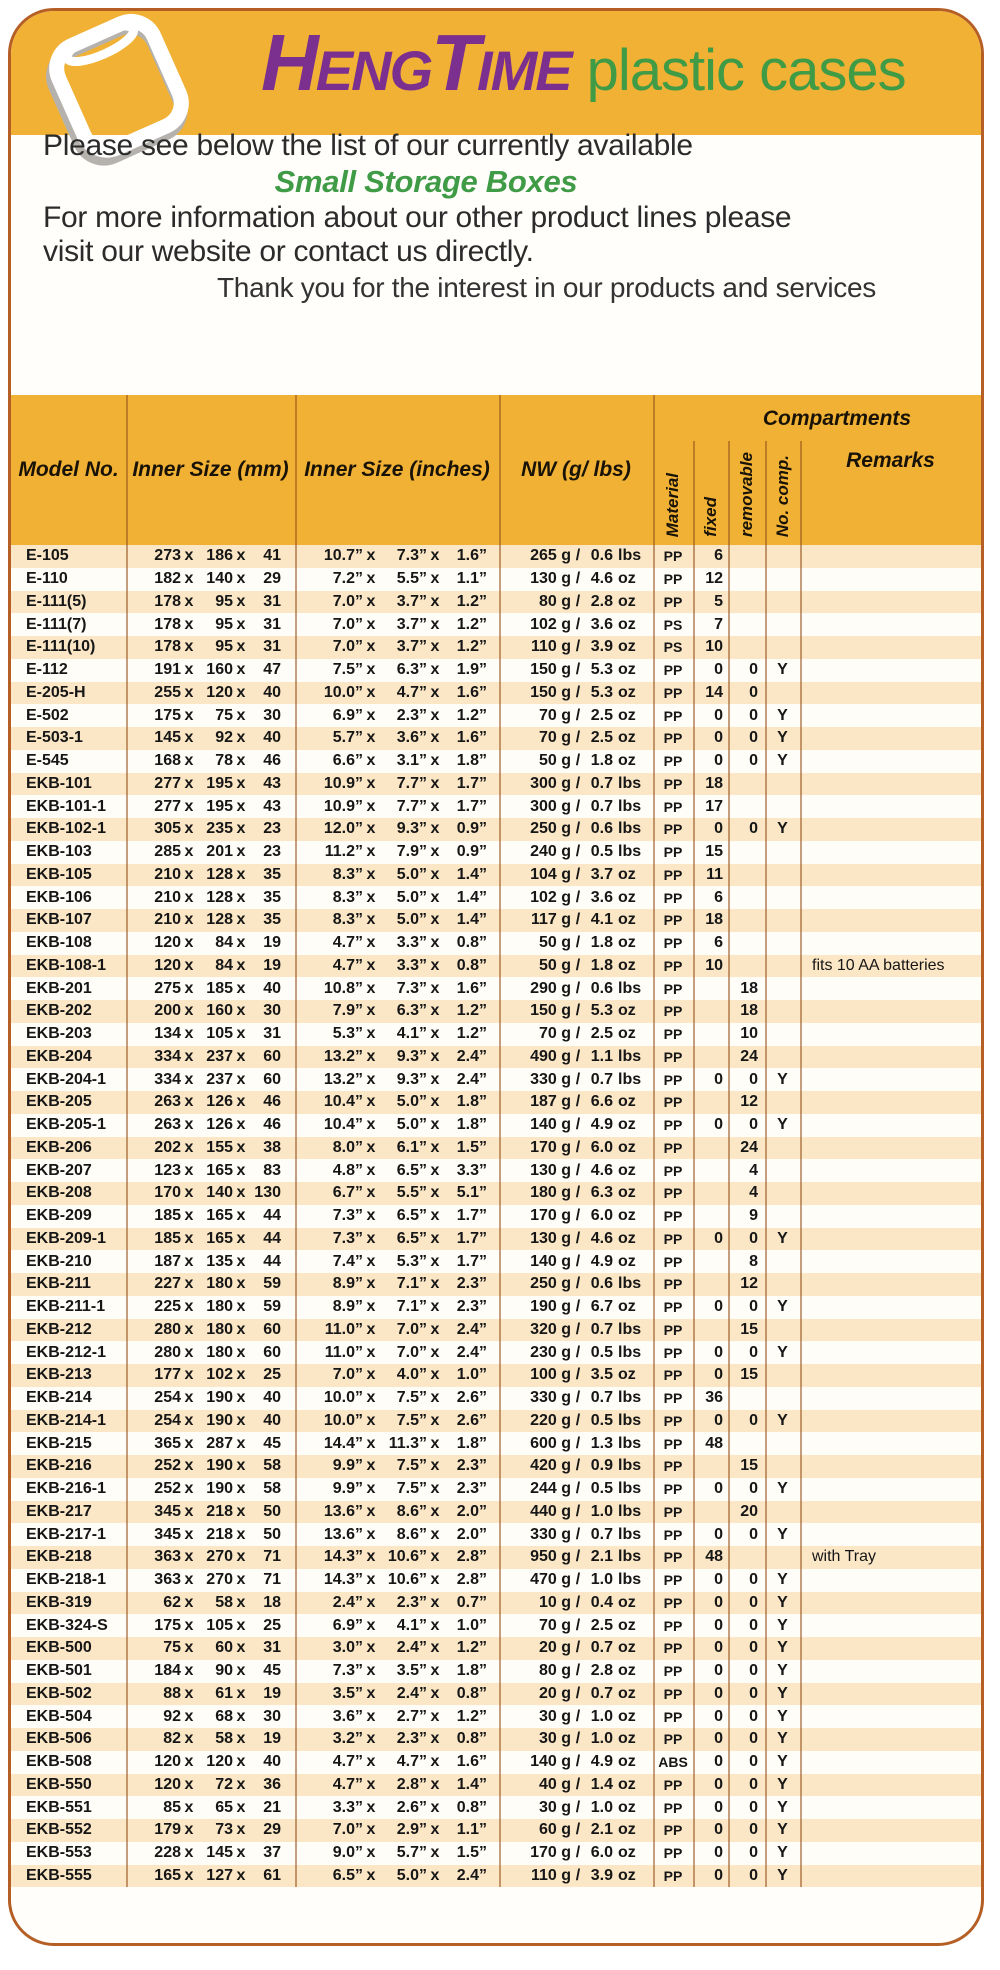 This screenshot has width=1000, height=1970. What do you see at coordinates (550, 1193) in the screenshot?
I see `weight-grams: 180 g` at bounding box center [550, 1193].